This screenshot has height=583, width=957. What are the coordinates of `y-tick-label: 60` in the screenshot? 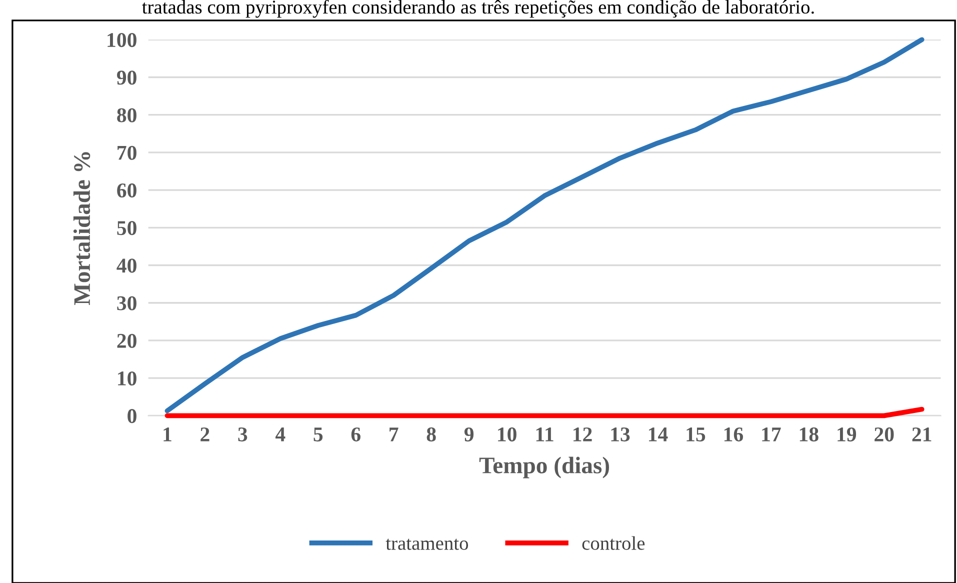 It's located at (126, 190).